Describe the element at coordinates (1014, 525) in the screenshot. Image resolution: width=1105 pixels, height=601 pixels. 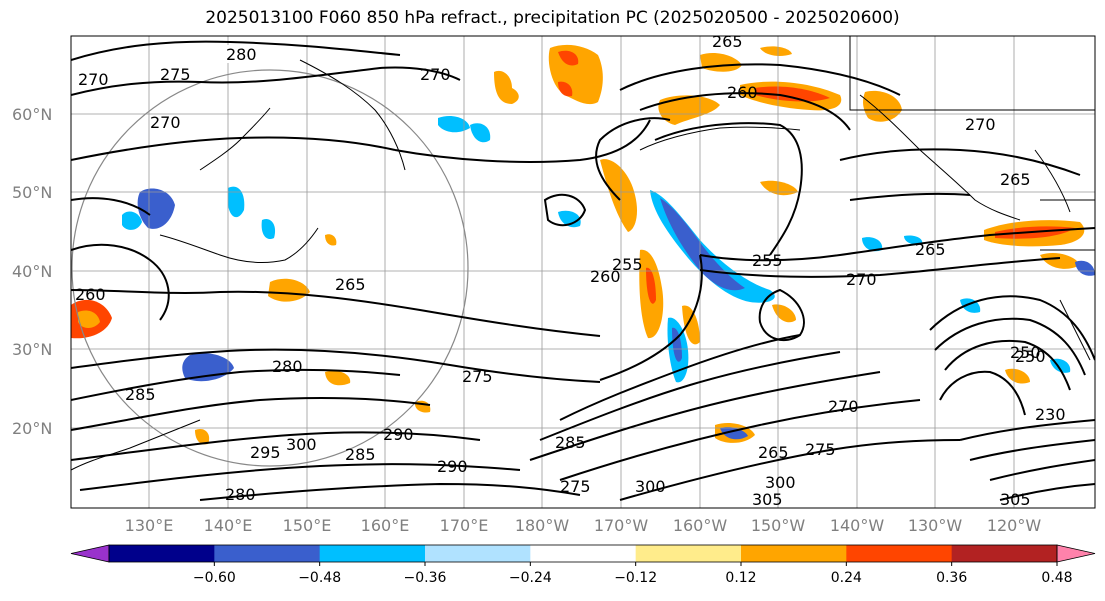
I see `lon-label: 120°W` at that location.